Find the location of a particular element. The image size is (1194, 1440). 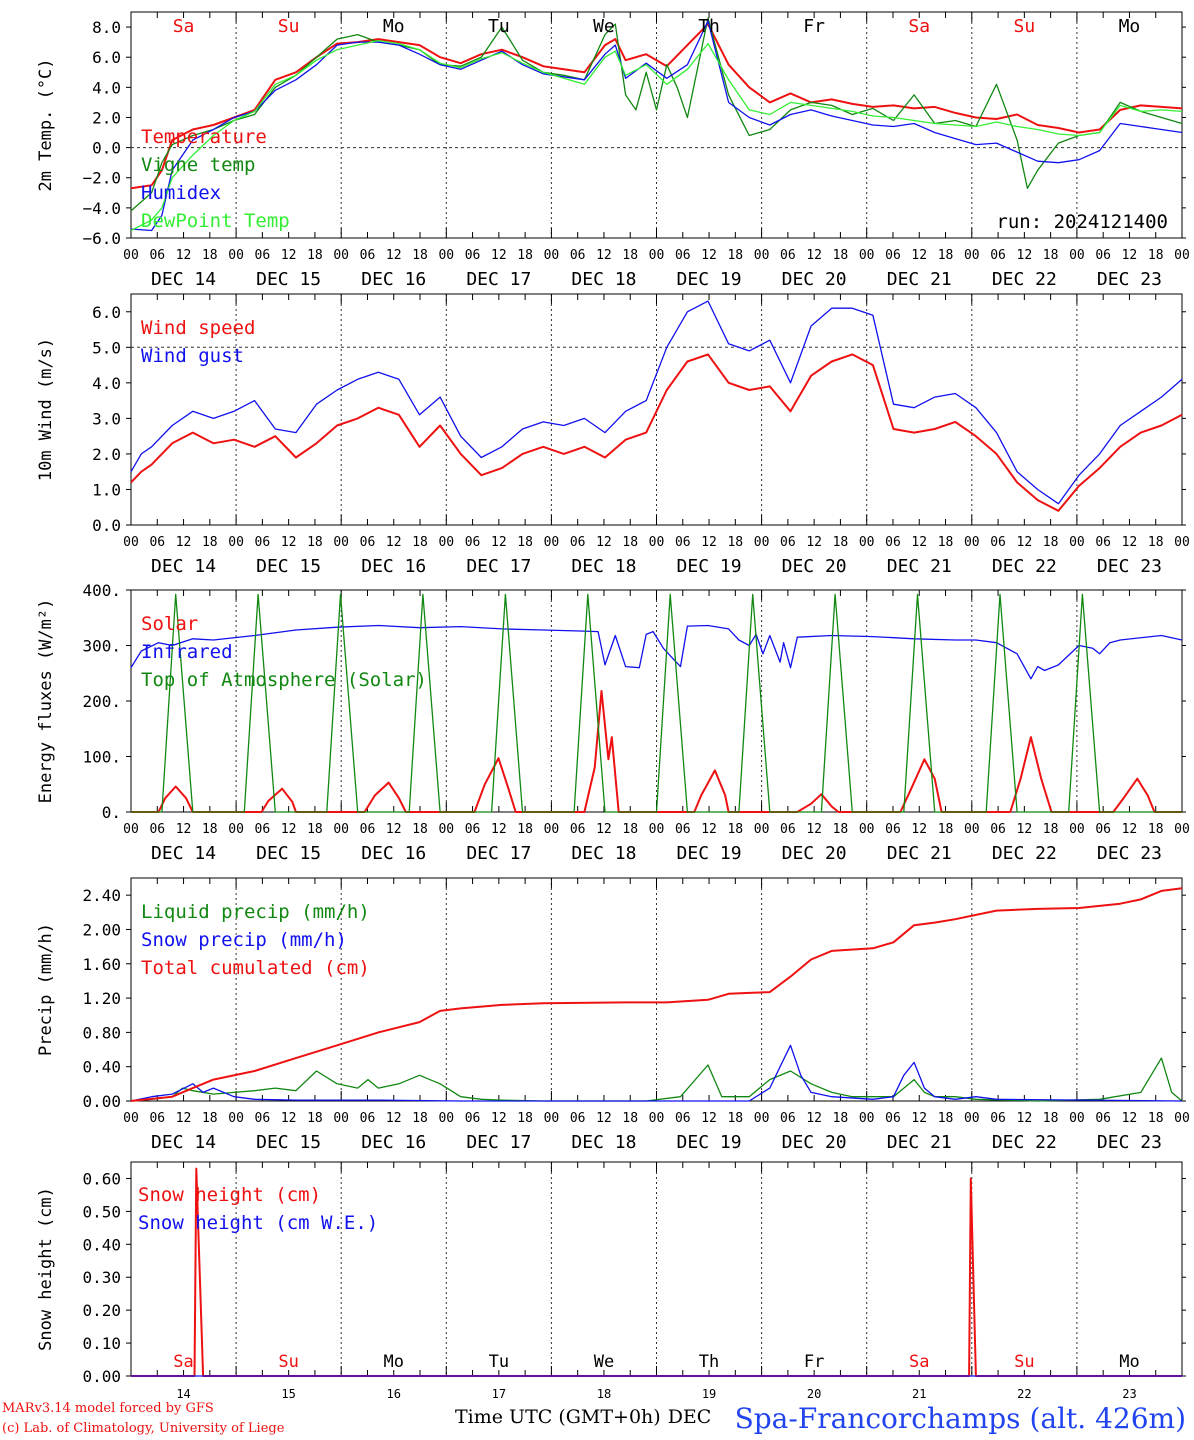

date-label: DEC 17 is located at coordinates (498, 853).